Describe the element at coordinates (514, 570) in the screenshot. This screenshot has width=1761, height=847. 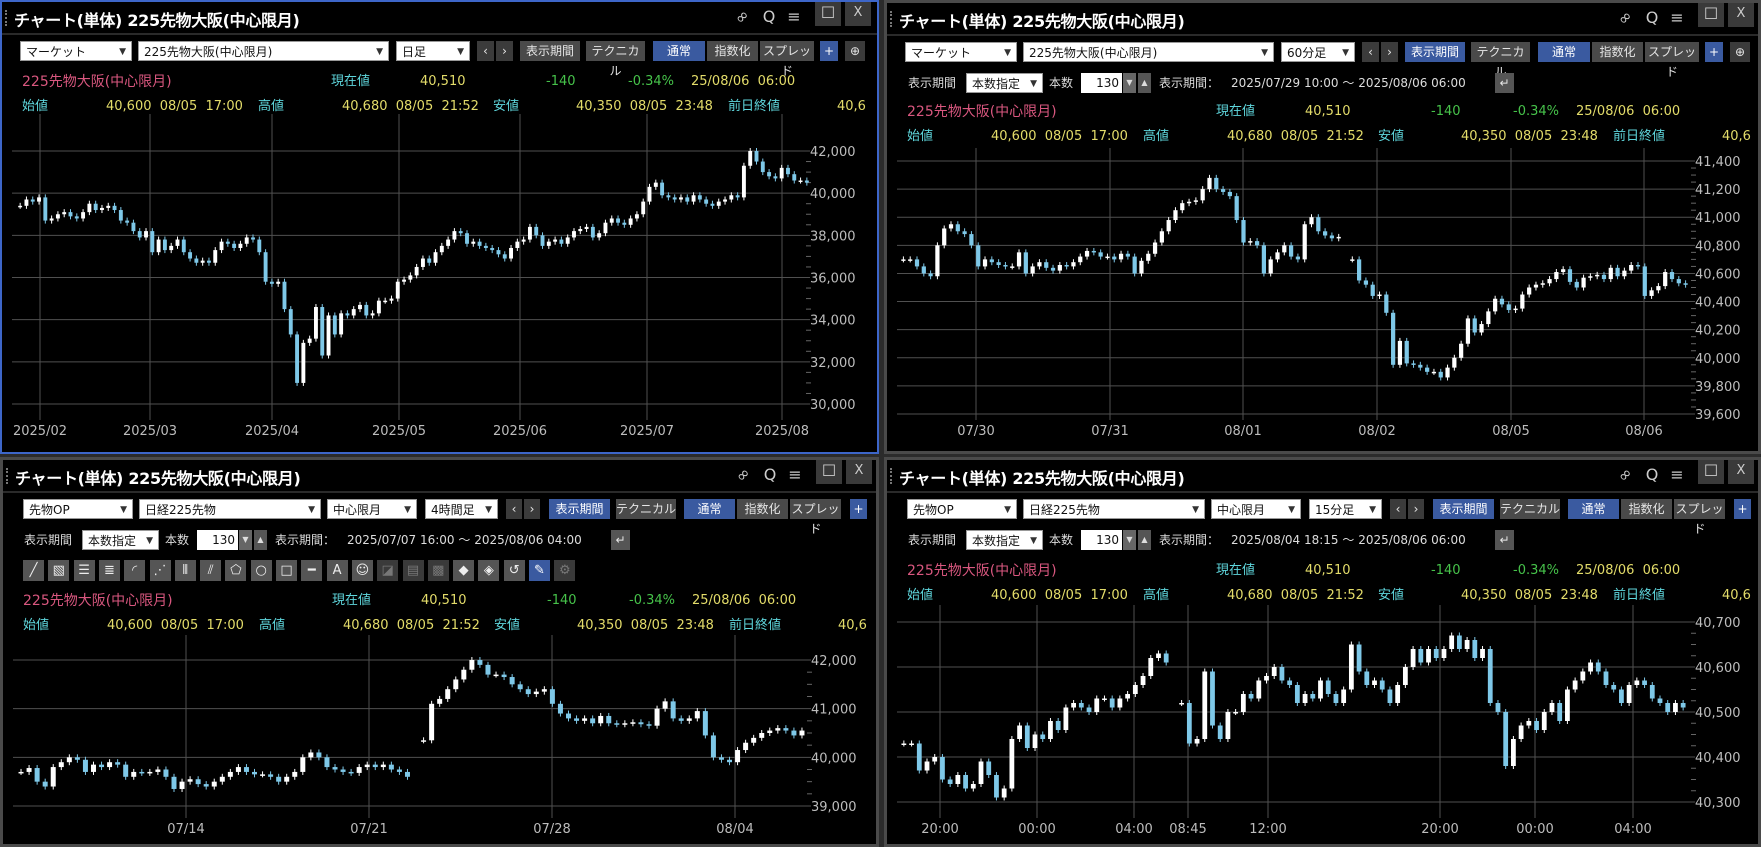
I see `magnet-icon: ↺` at that location.